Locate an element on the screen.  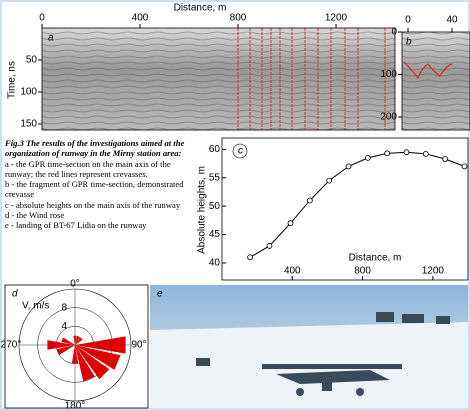
buildings is located at coordinates (323, 339).